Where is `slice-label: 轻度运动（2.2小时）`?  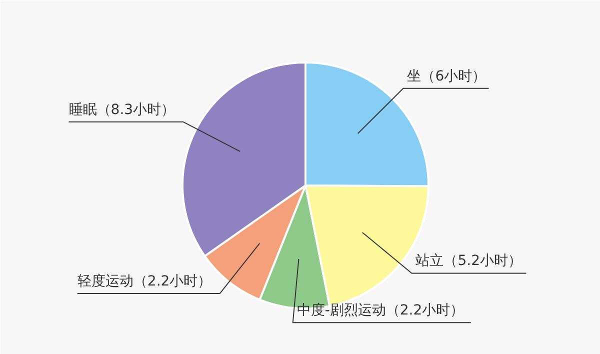
slice-label: 轻度运动（2.2小时） is located at coordinates (144, 281).